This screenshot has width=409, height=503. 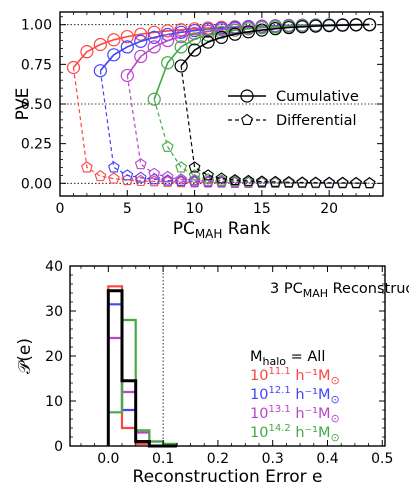 I want to click on y-tick-label: 0.50, so click(x=36, y=105).